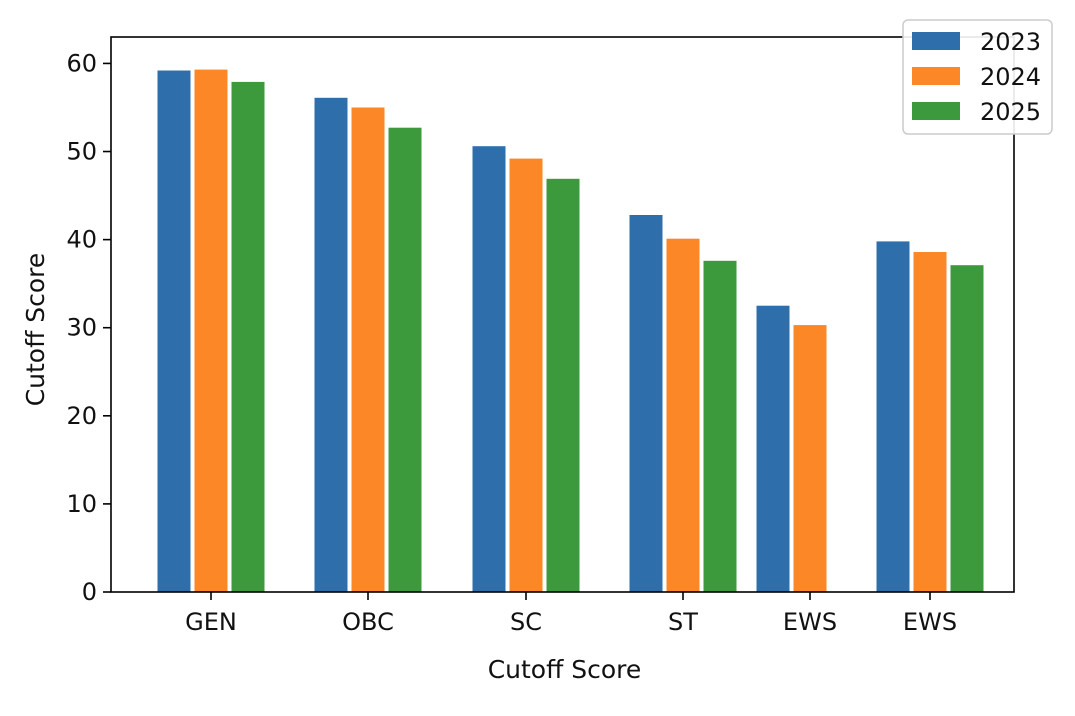 This screenshot has height=716, width=1075. I want to click on legend-swatch-2025, so click(936, 111).